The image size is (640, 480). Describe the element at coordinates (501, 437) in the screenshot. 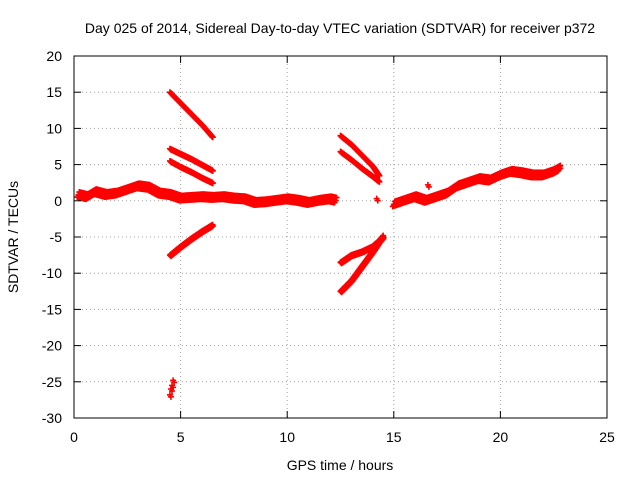

I see `x-tick-label: 20` at that location.